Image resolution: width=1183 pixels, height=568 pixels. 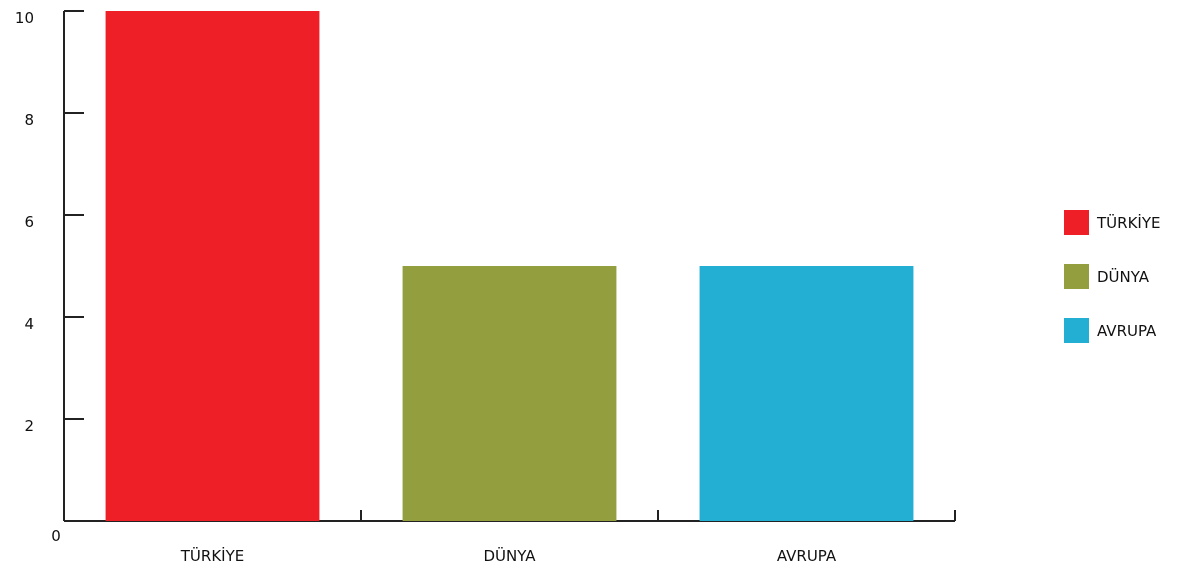 What do you see at coordinates (29, 222) in the screenshot?
I see `y-tick-label: 6` at bounding box center [29, 222].